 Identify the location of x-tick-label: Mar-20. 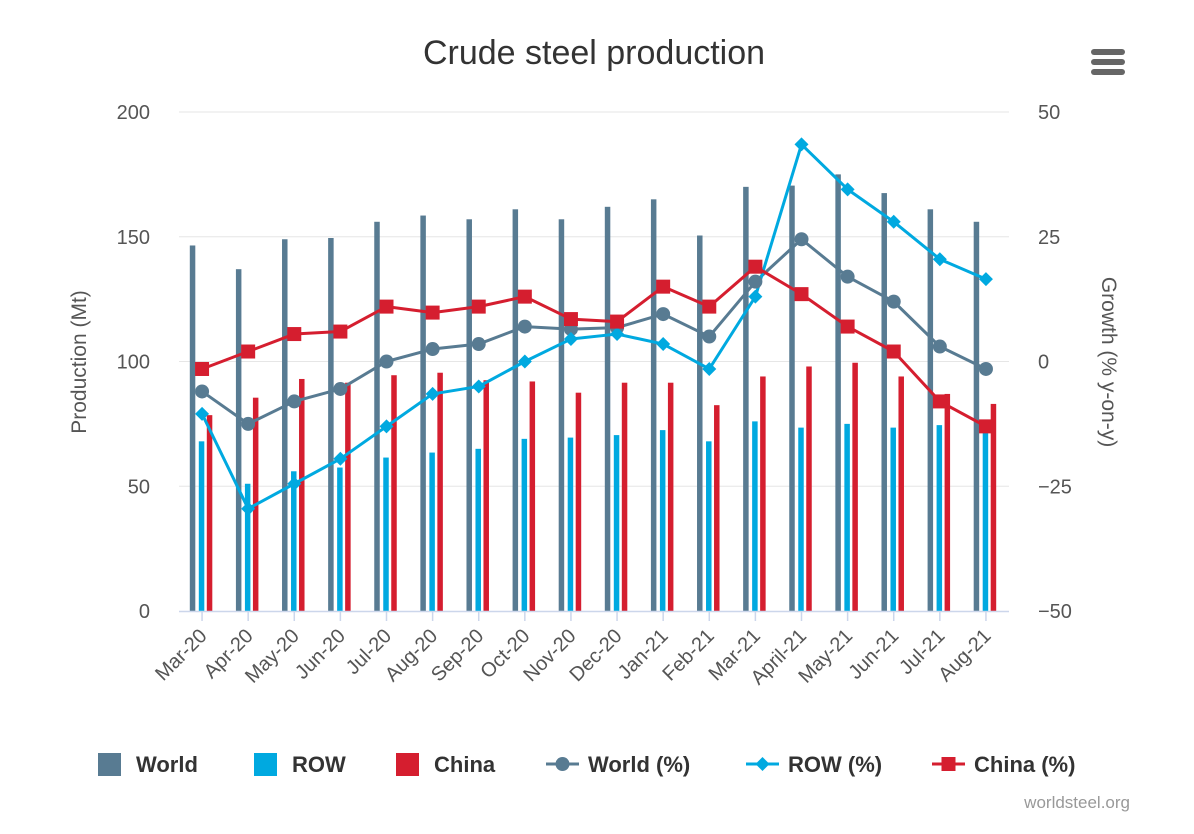
(181, 655).